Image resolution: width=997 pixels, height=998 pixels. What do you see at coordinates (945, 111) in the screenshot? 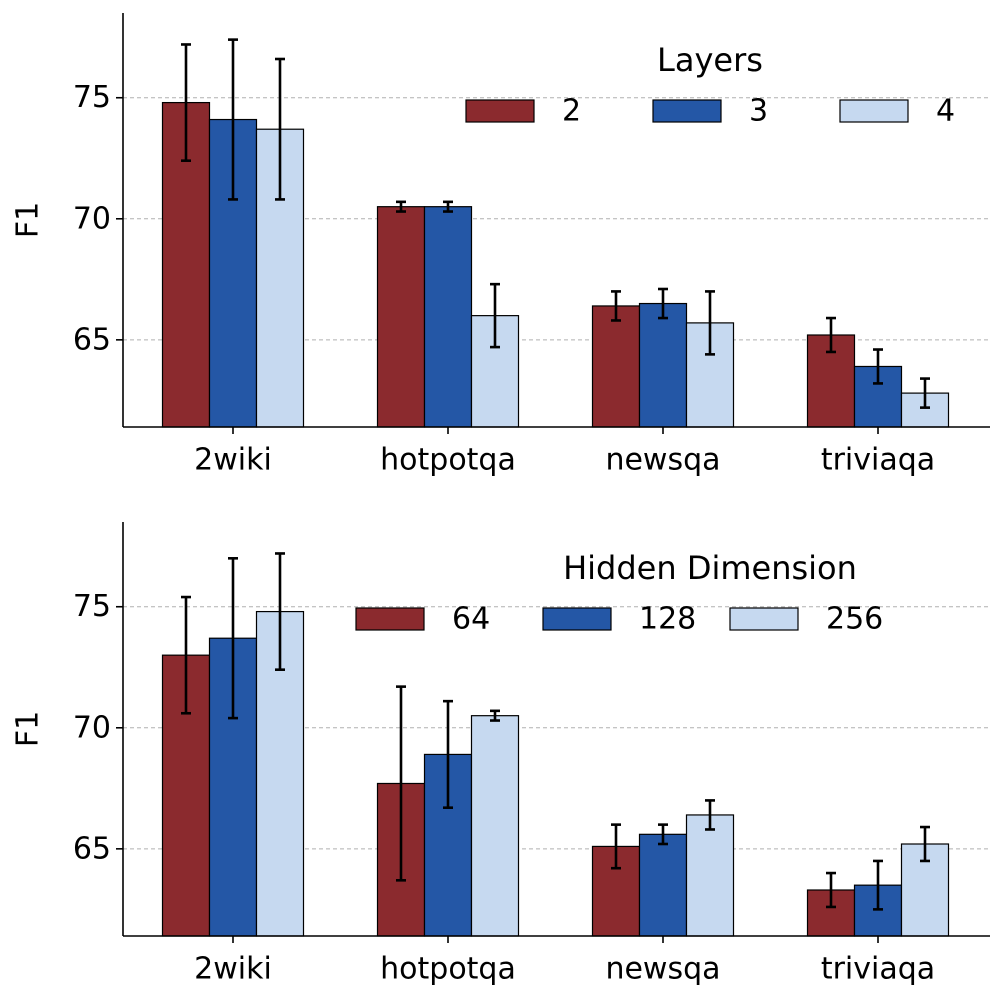
I see `legend-label: 4` at bounding box center [945, 111].